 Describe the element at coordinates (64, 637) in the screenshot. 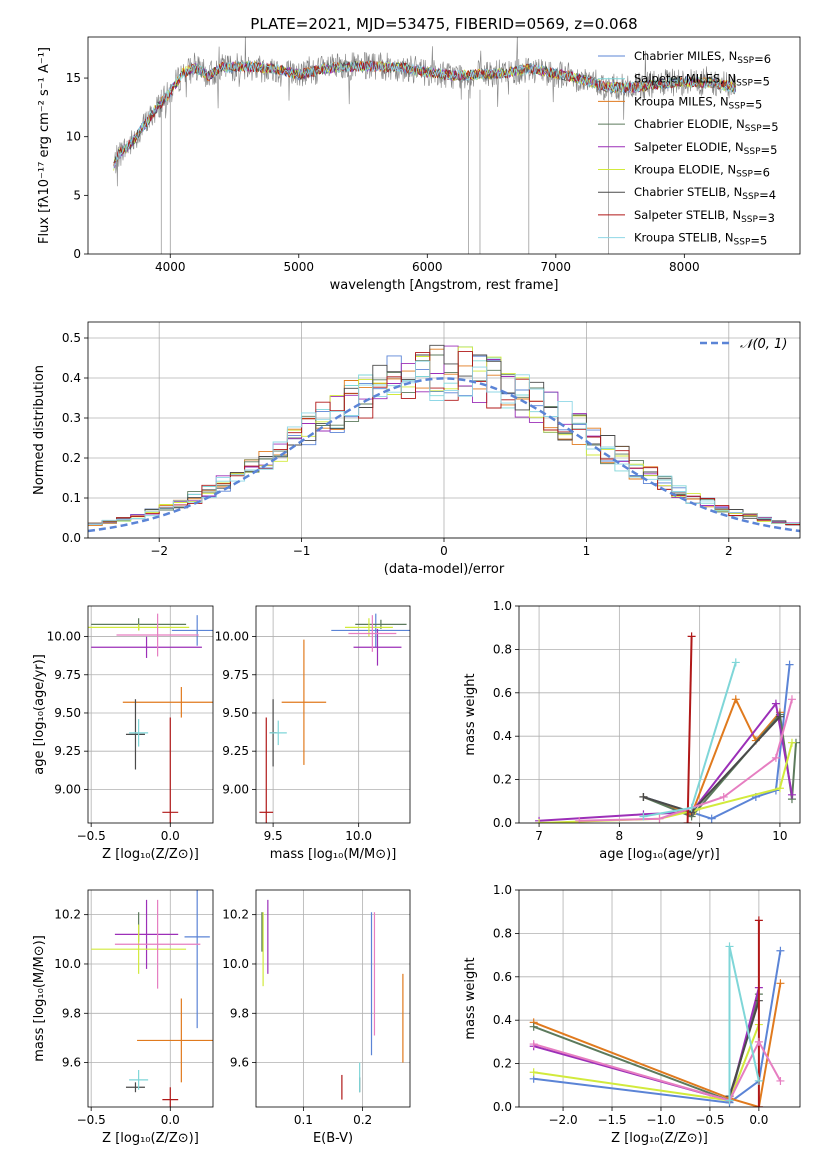

I see `y-tick-label: 10.00` at that location.